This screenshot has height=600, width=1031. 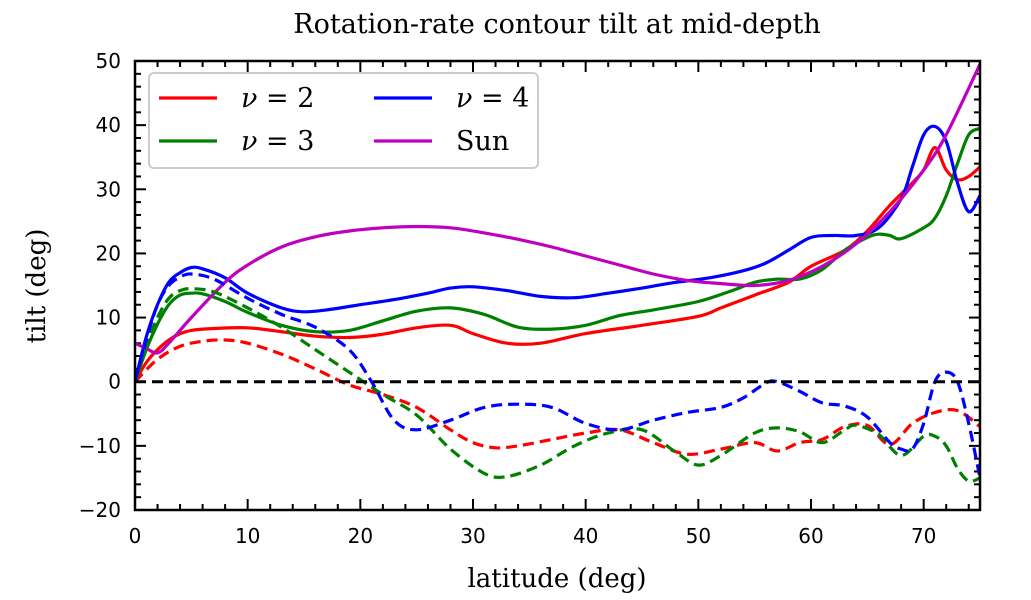 What do you see at coordinates (37, 286) in the screenshot?
I see `y-axis-label: tilt (deg)` at bounding box center [37, 286].